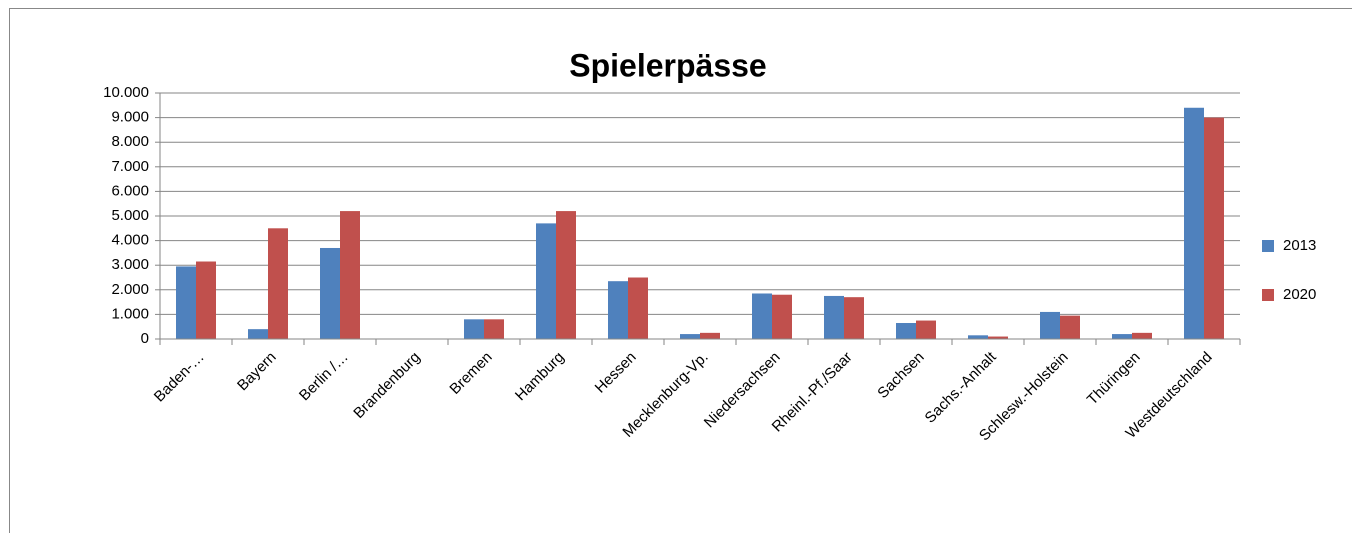  Describe the element at coordinates (130, 313) in the screenshot. I see `y-tick-label: 1.000` at that location.